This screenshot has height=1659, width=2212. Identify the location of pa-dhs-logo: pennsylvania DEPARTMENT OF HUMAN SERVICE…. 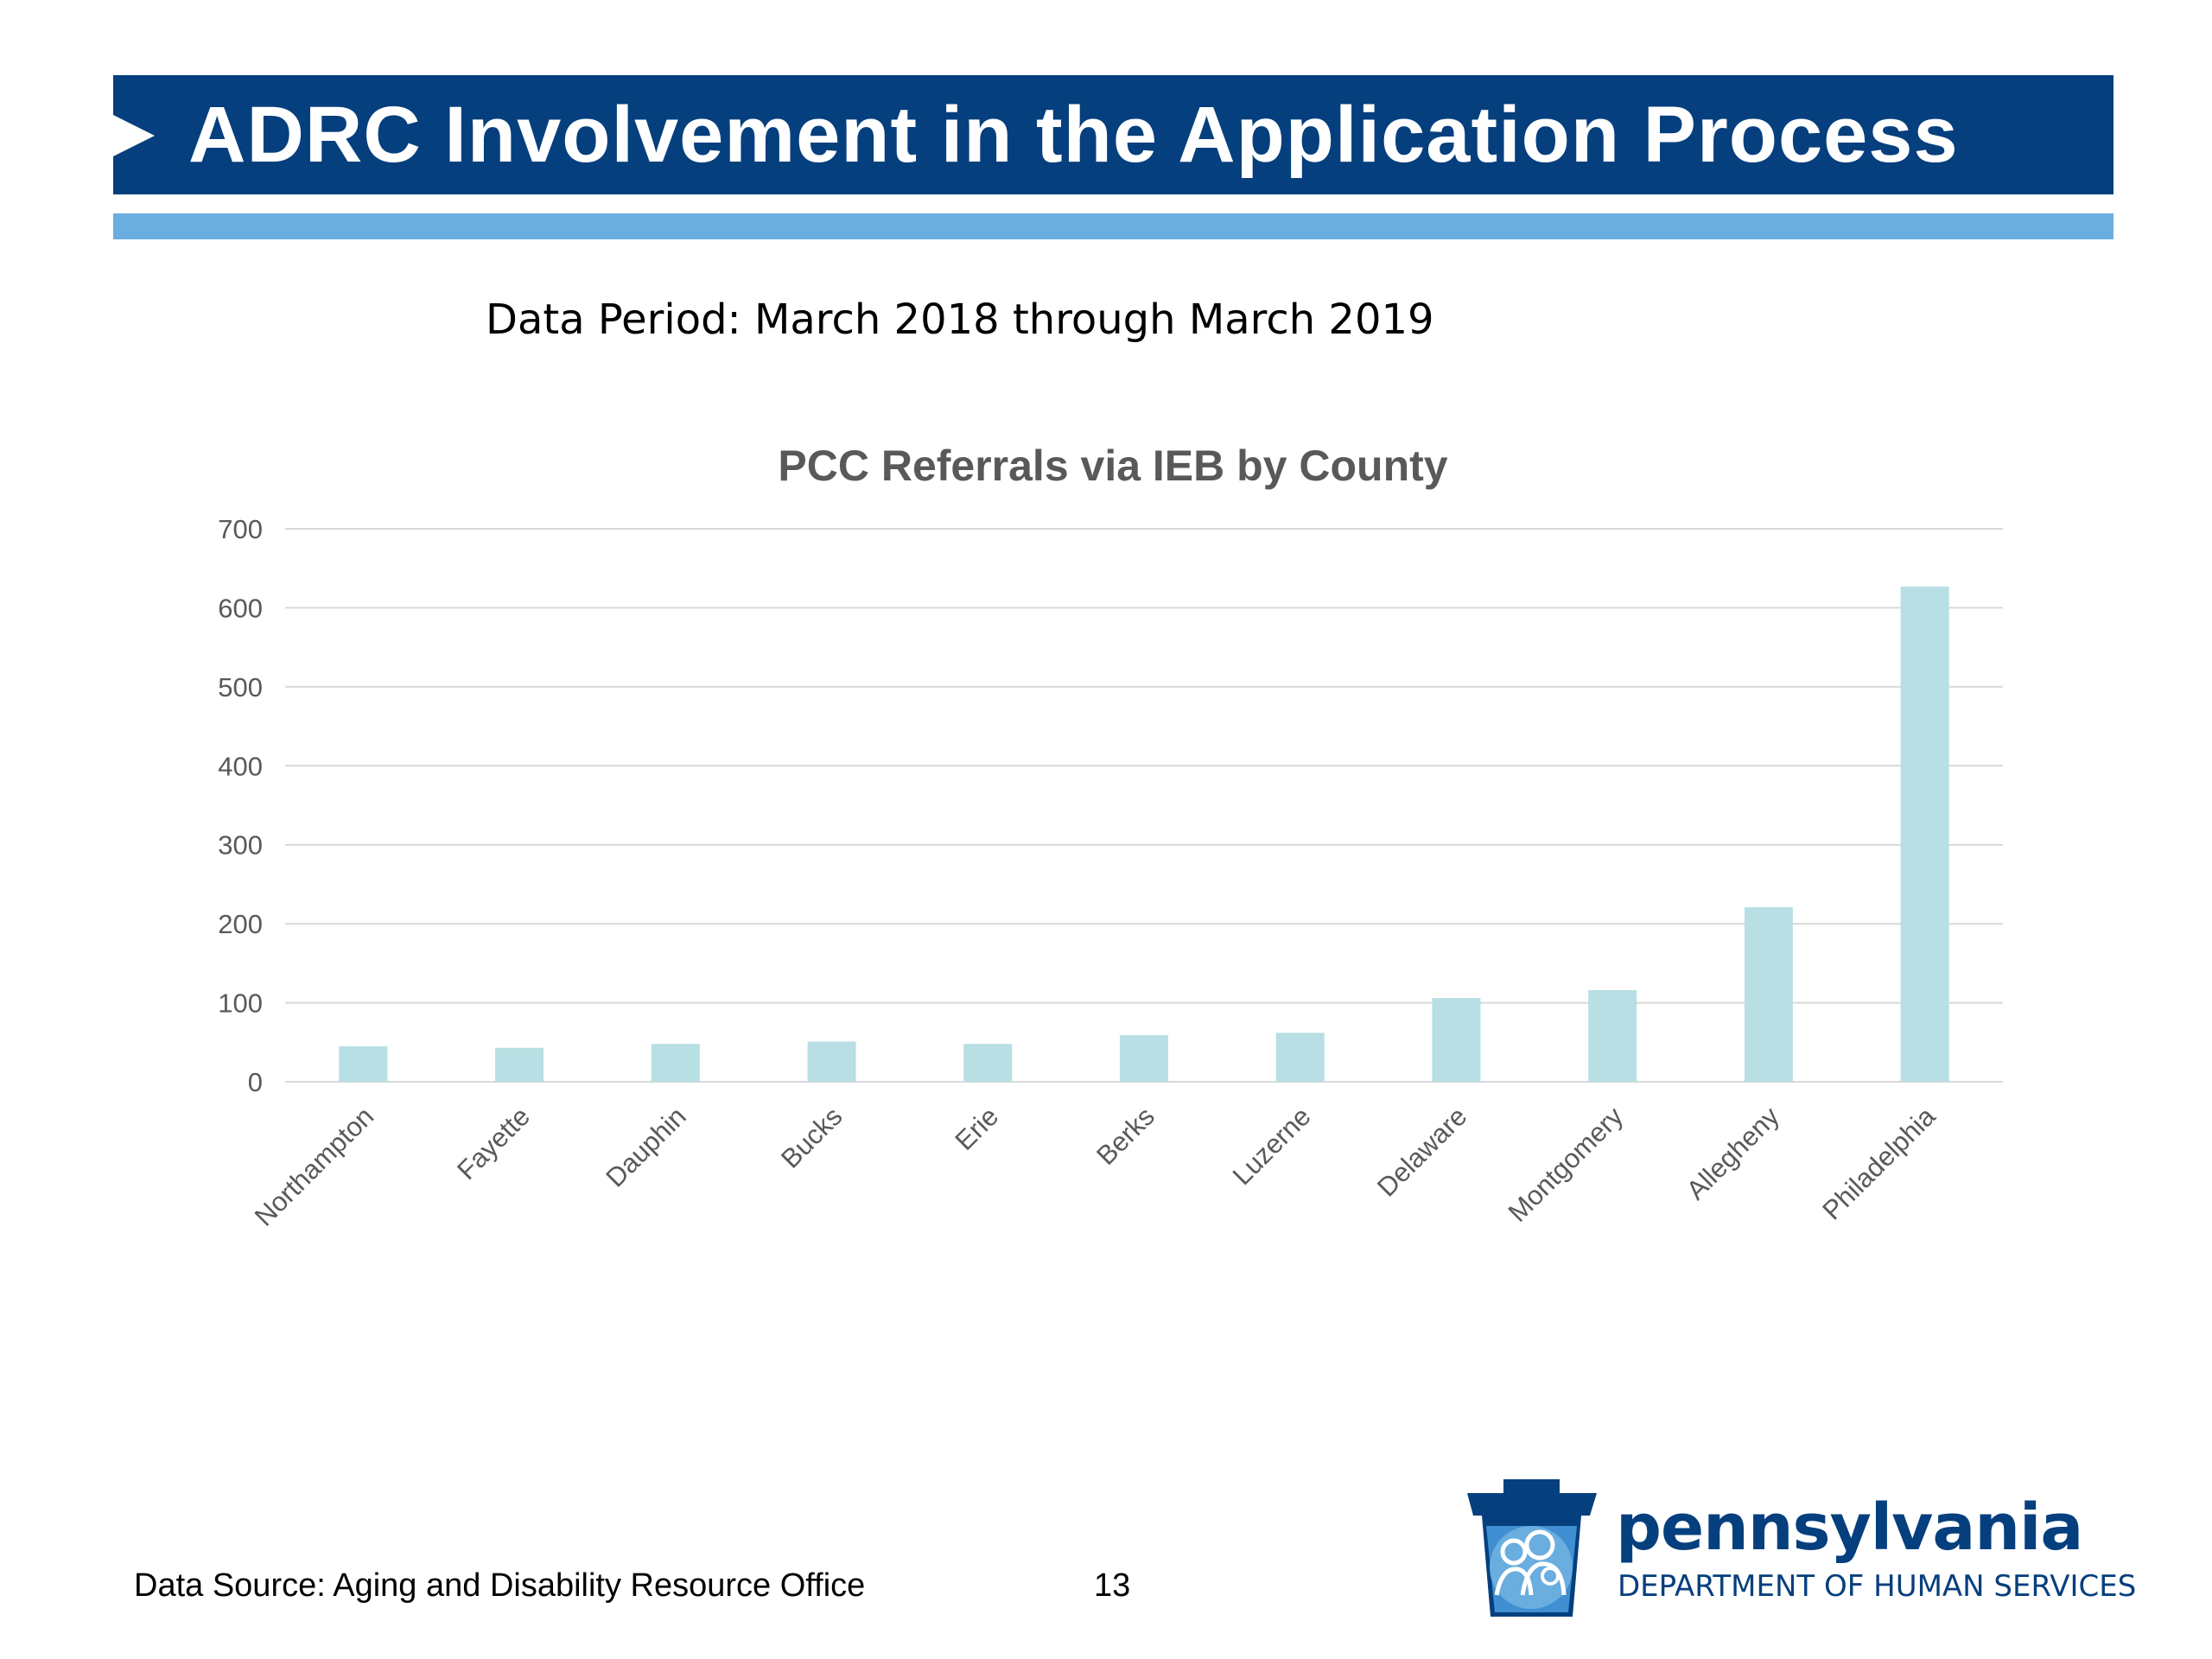
(1798, 1545).